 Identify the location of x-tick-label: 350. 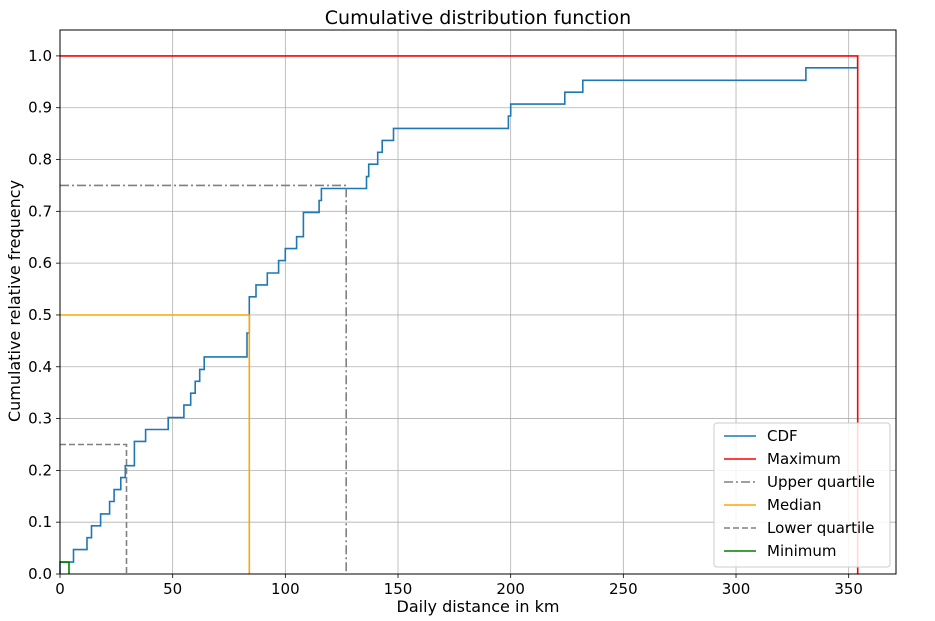
(848, 589).